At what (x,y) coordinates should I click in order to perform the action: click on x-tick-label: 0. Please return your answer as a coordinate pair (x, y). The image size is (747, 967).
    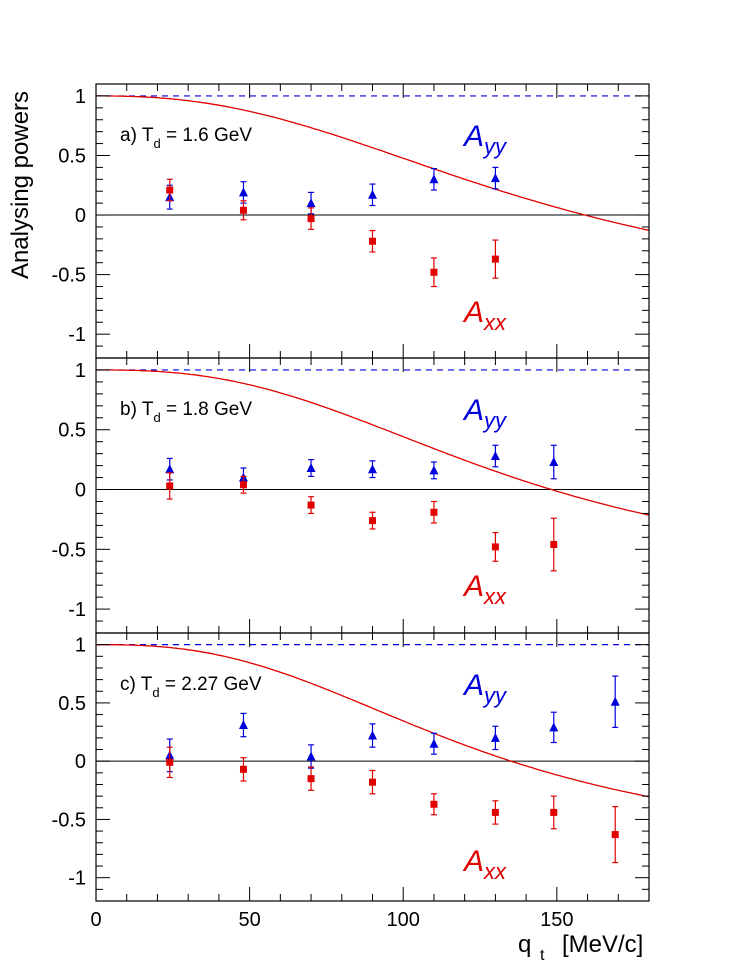
    Looking at the image, I should click on (95, 920).